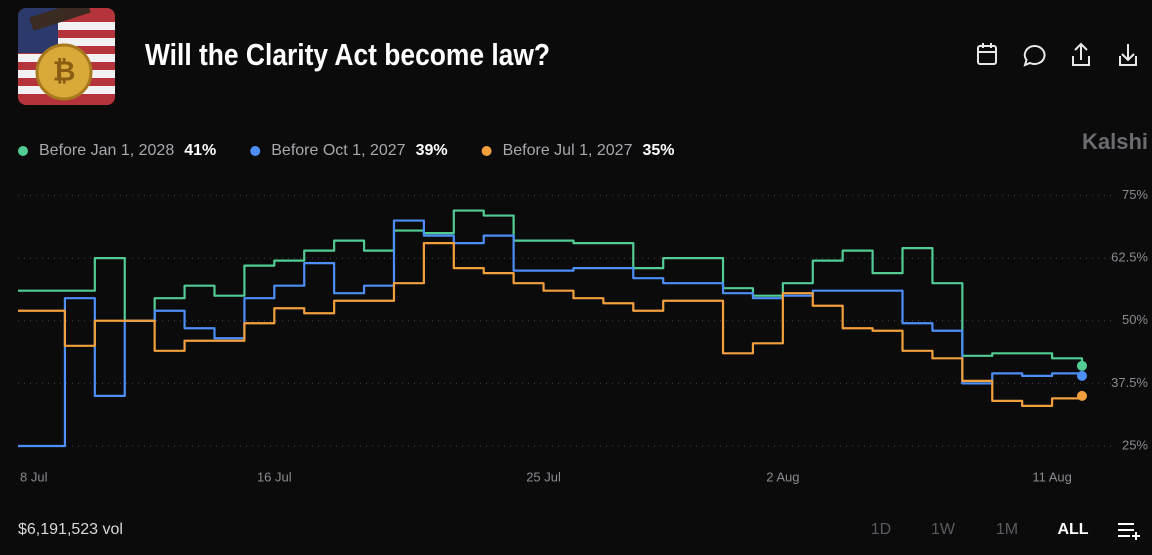 This screenshot has width=1152, height=555. What do you see at coordinates (782, 476) in the screenshot?
I see `x-tick-label: 2 Aug` at bounding box center [782, 476].